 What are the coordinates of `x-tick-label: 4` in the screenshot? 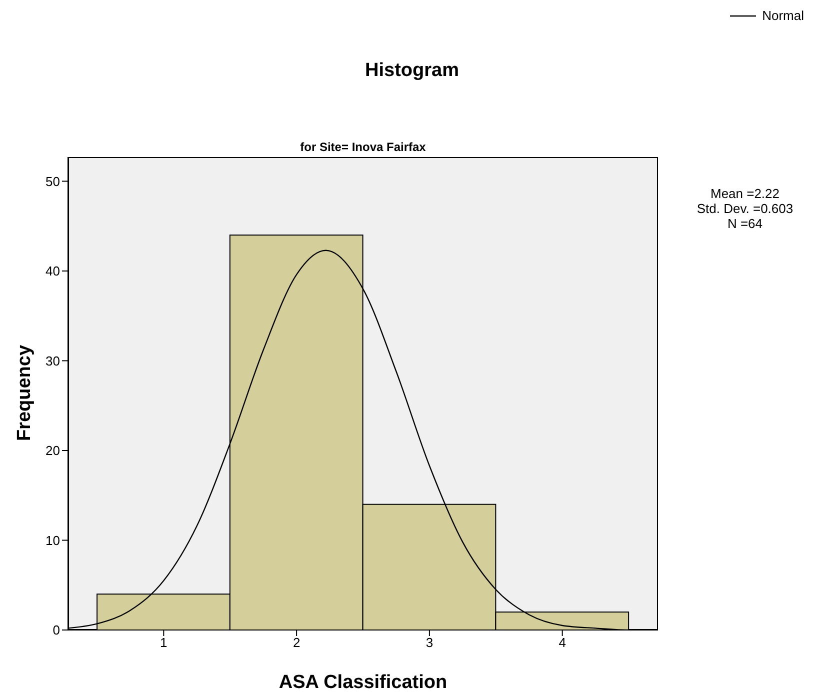 It's located at (562, 642).